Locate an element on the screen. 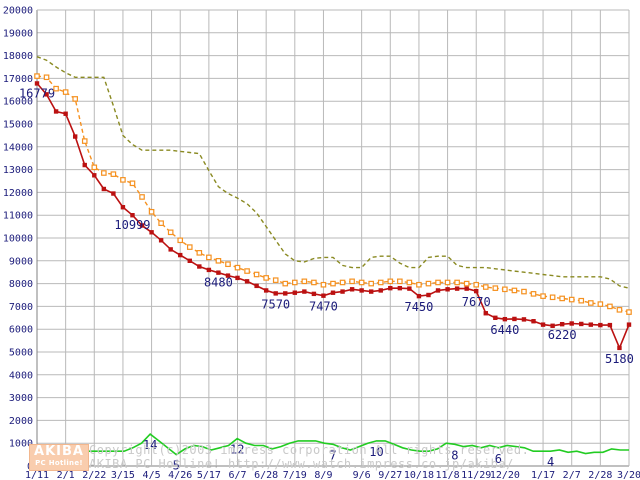 The width and height of the screenshot is (640, 480). y-axis-tick-label: 15000 is located at coordinates (18, 125).